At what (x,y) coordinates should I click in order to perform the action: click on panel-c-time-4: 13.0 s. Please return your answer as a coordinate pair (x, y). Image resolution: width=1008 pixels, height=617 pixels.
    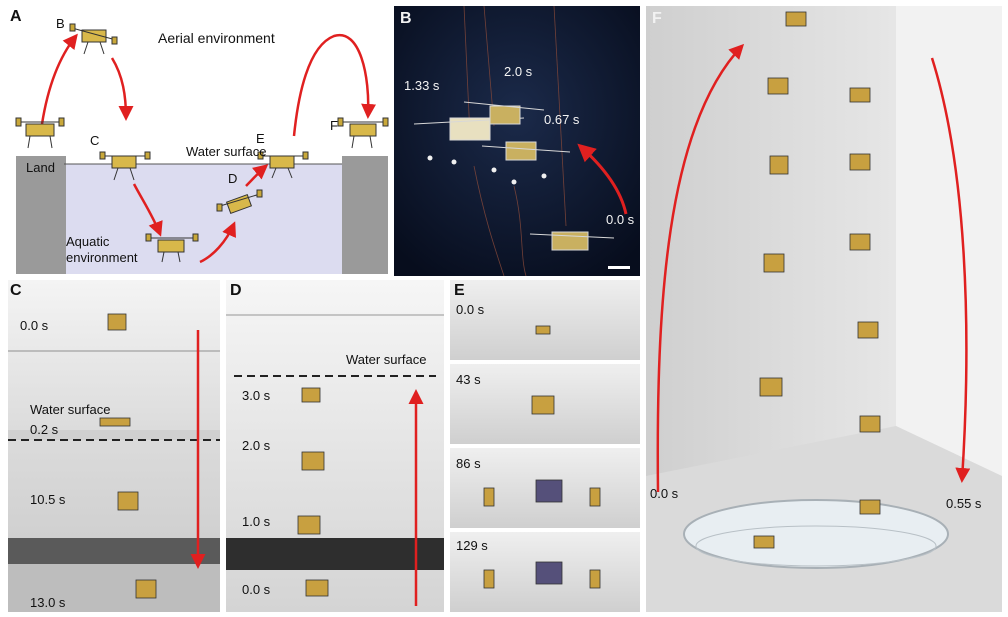
    Looking at the image, I should click on (48, 602).